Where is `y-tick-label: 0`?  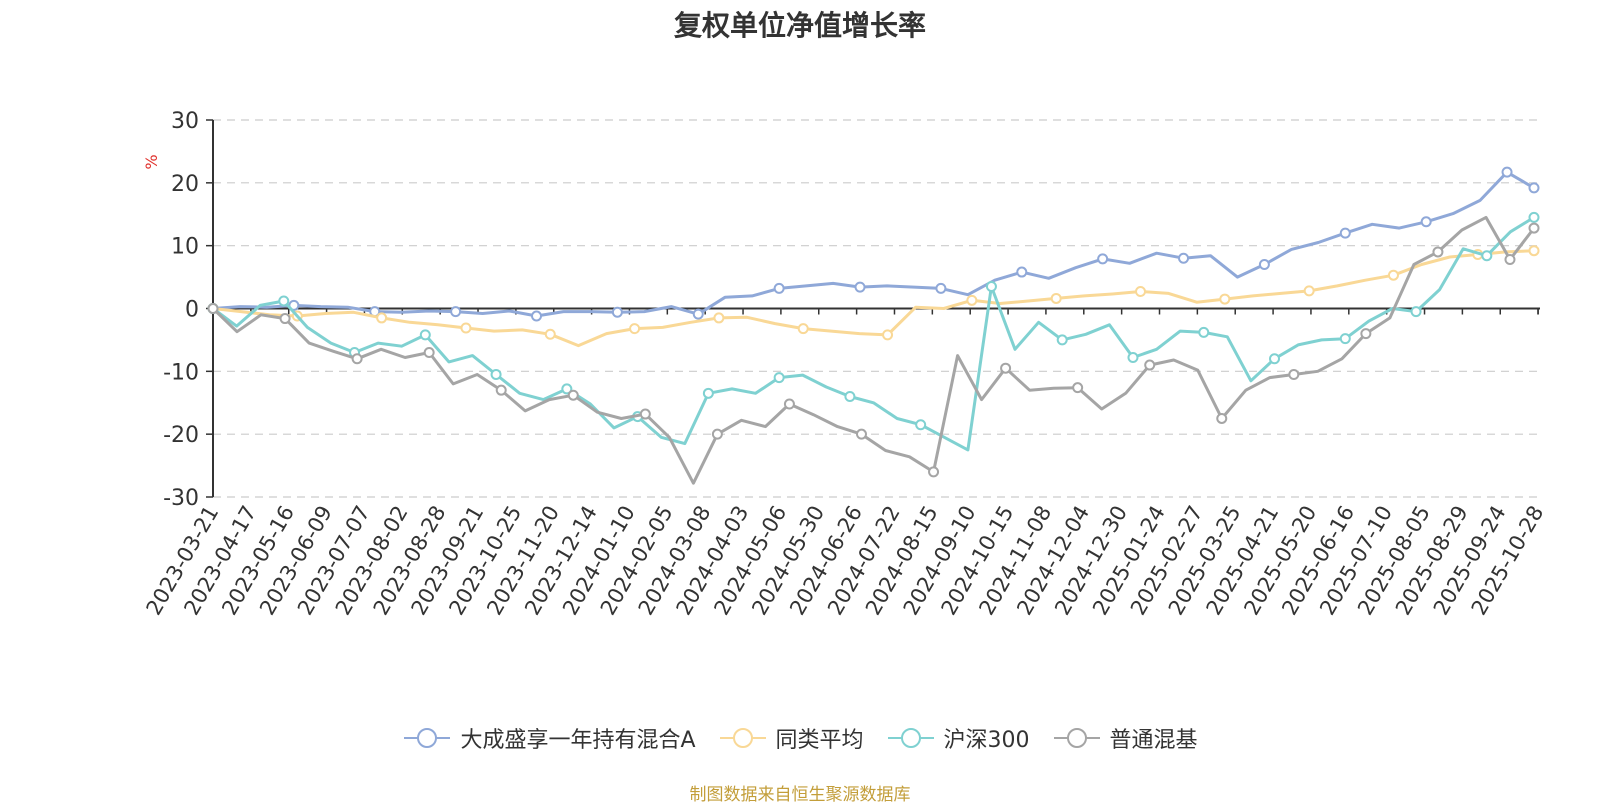
y-tick-label: 0 is located at coordinates (192, 310).